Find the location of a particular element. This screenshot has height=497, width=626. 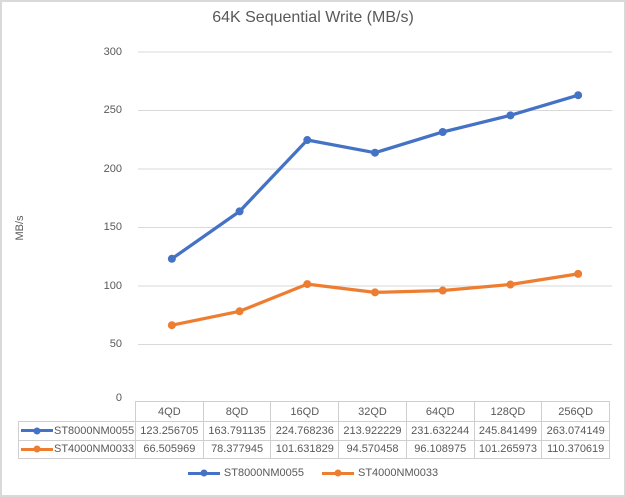

table-series-name-cell: ST4000NM0033 is located at coordinates (77, 449).